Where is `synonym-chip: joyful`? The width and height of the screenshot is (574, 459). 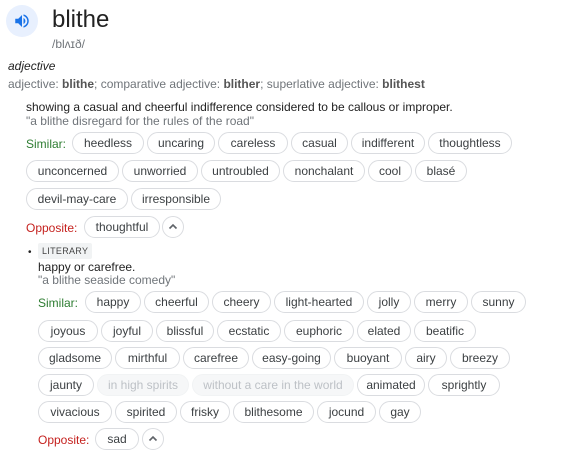
synonym-chip: joyful is located at coordinates (127, 331).